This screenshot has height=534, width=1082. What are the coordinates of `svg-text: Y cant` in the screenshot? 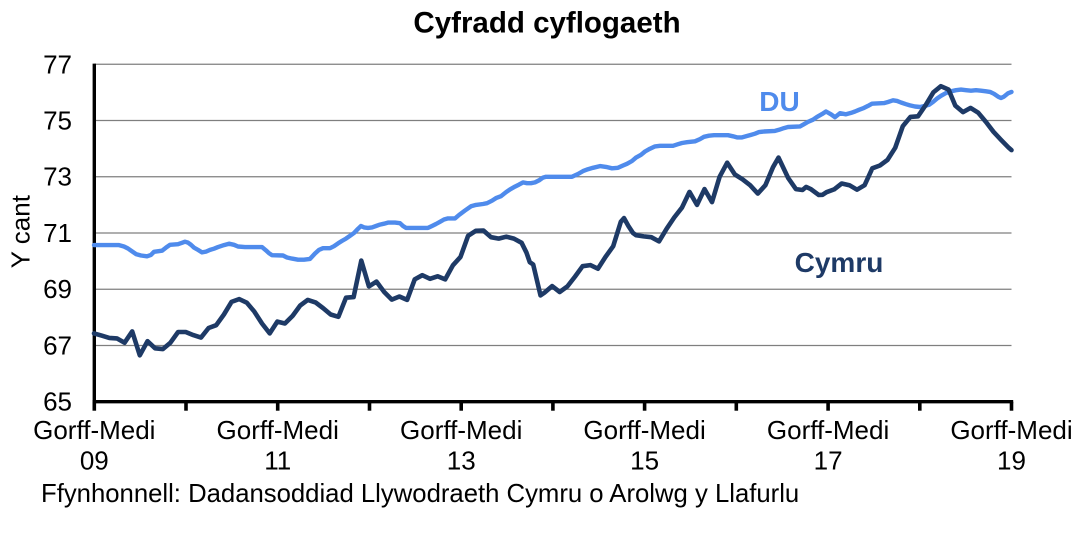 It's located at (21, 231).